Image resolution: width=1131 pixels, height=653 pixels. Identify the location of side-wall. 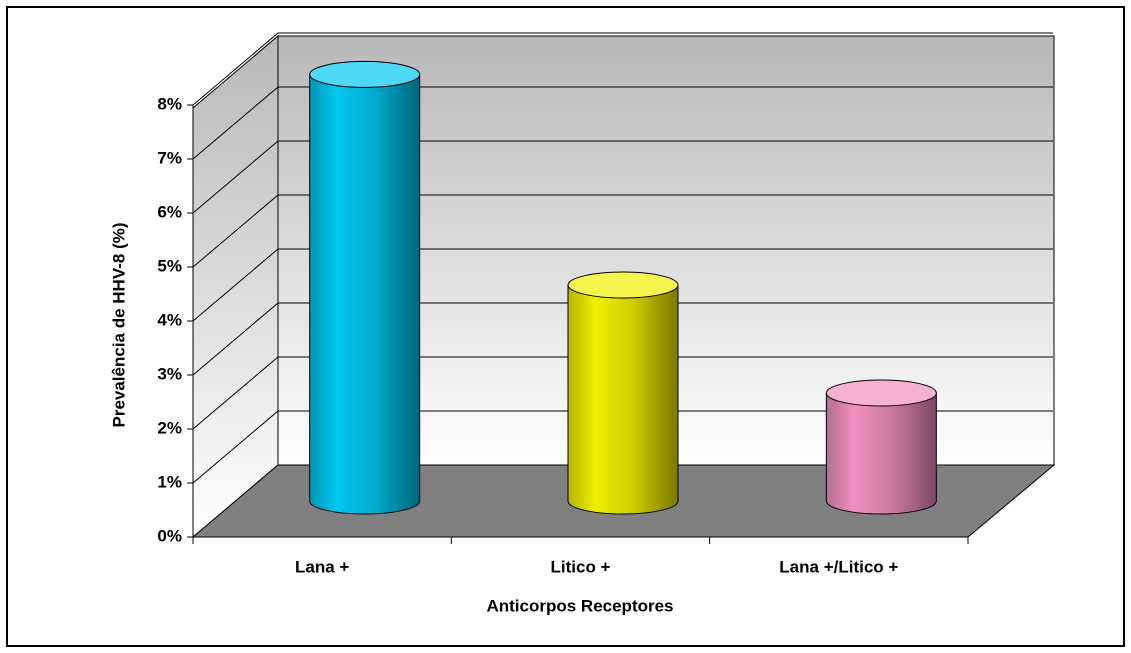
(235, 286).